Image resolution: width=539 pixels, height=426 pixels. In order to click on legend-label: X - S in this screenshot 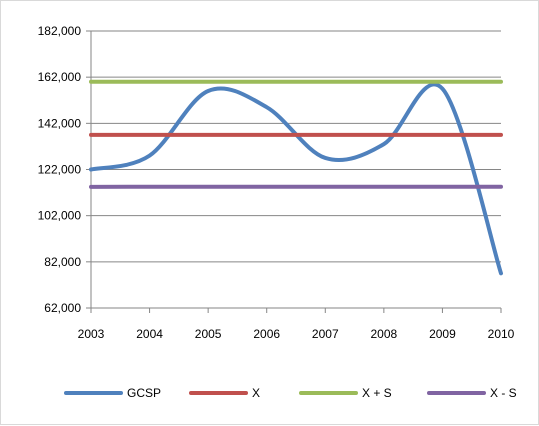, I will do `click(503, 393)`.